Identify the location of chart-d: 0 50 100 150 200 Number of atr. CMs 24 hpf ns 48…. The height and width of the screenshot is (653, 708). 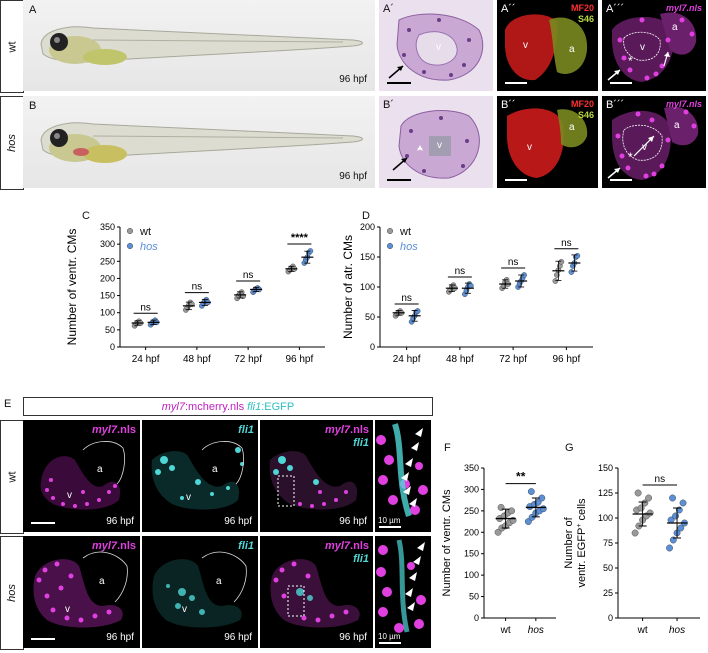
(467, 293).